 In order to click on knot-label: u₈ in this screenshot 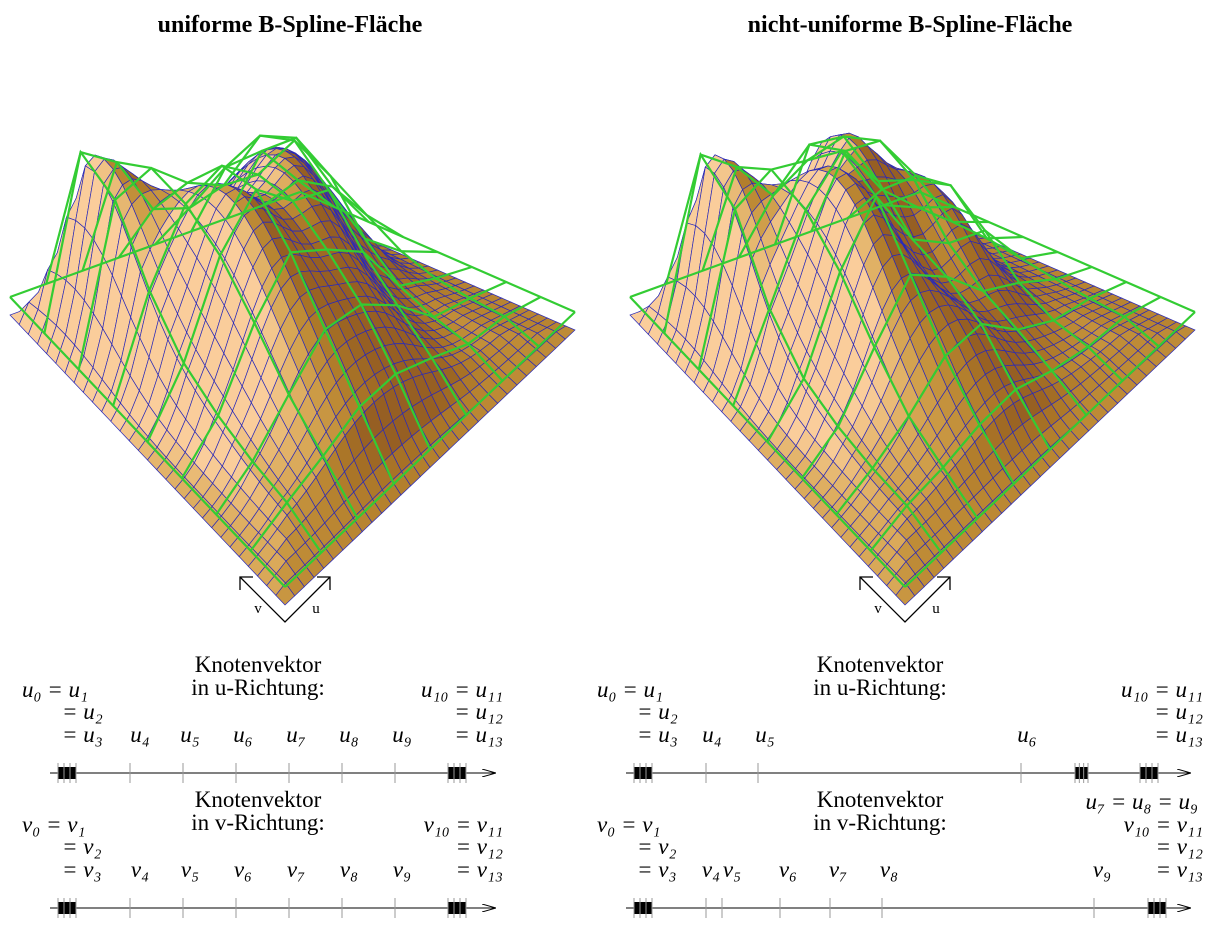, I will do `click(349, 734)`.